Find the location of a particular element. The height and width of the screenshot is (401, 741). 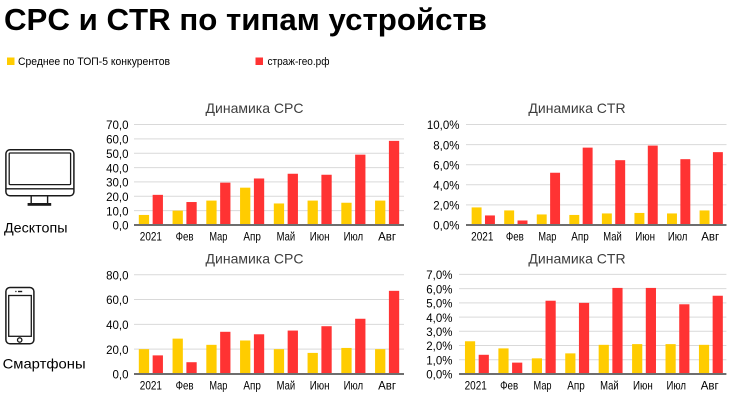

svg-text: Среднее по ТОП-5 конкурентов is located at coordinates (94, 62).